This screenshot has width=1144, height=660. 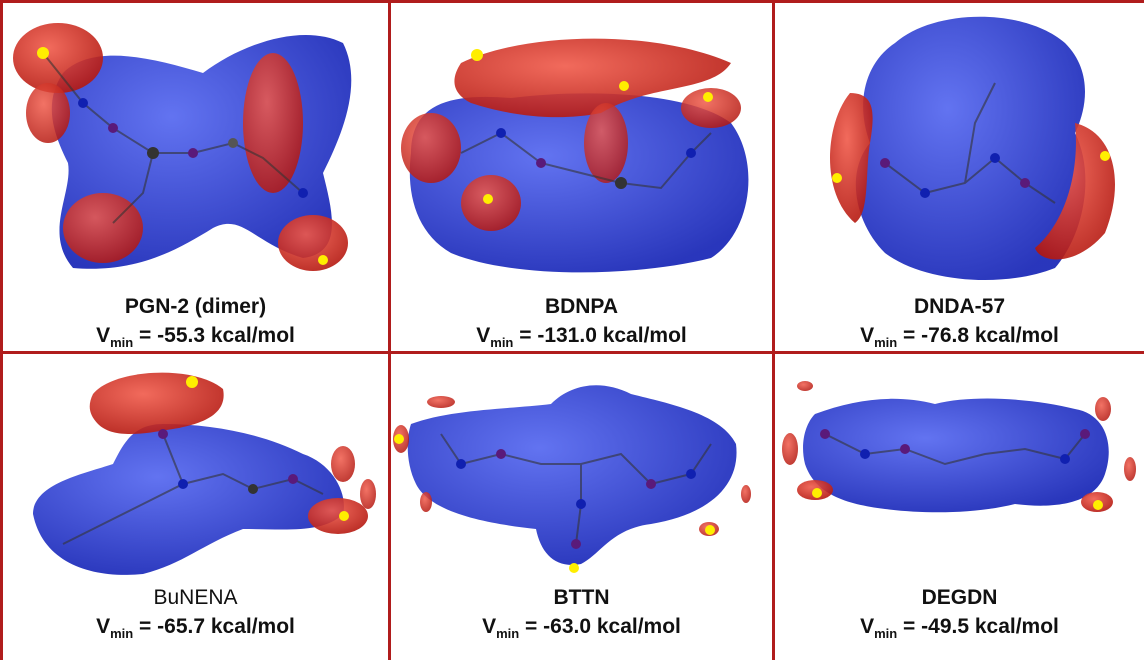 What do you see at coordinates (575, 155) in the screenshot?
I see `bdnpa-esp-surface` at bounding box center [575, 155].